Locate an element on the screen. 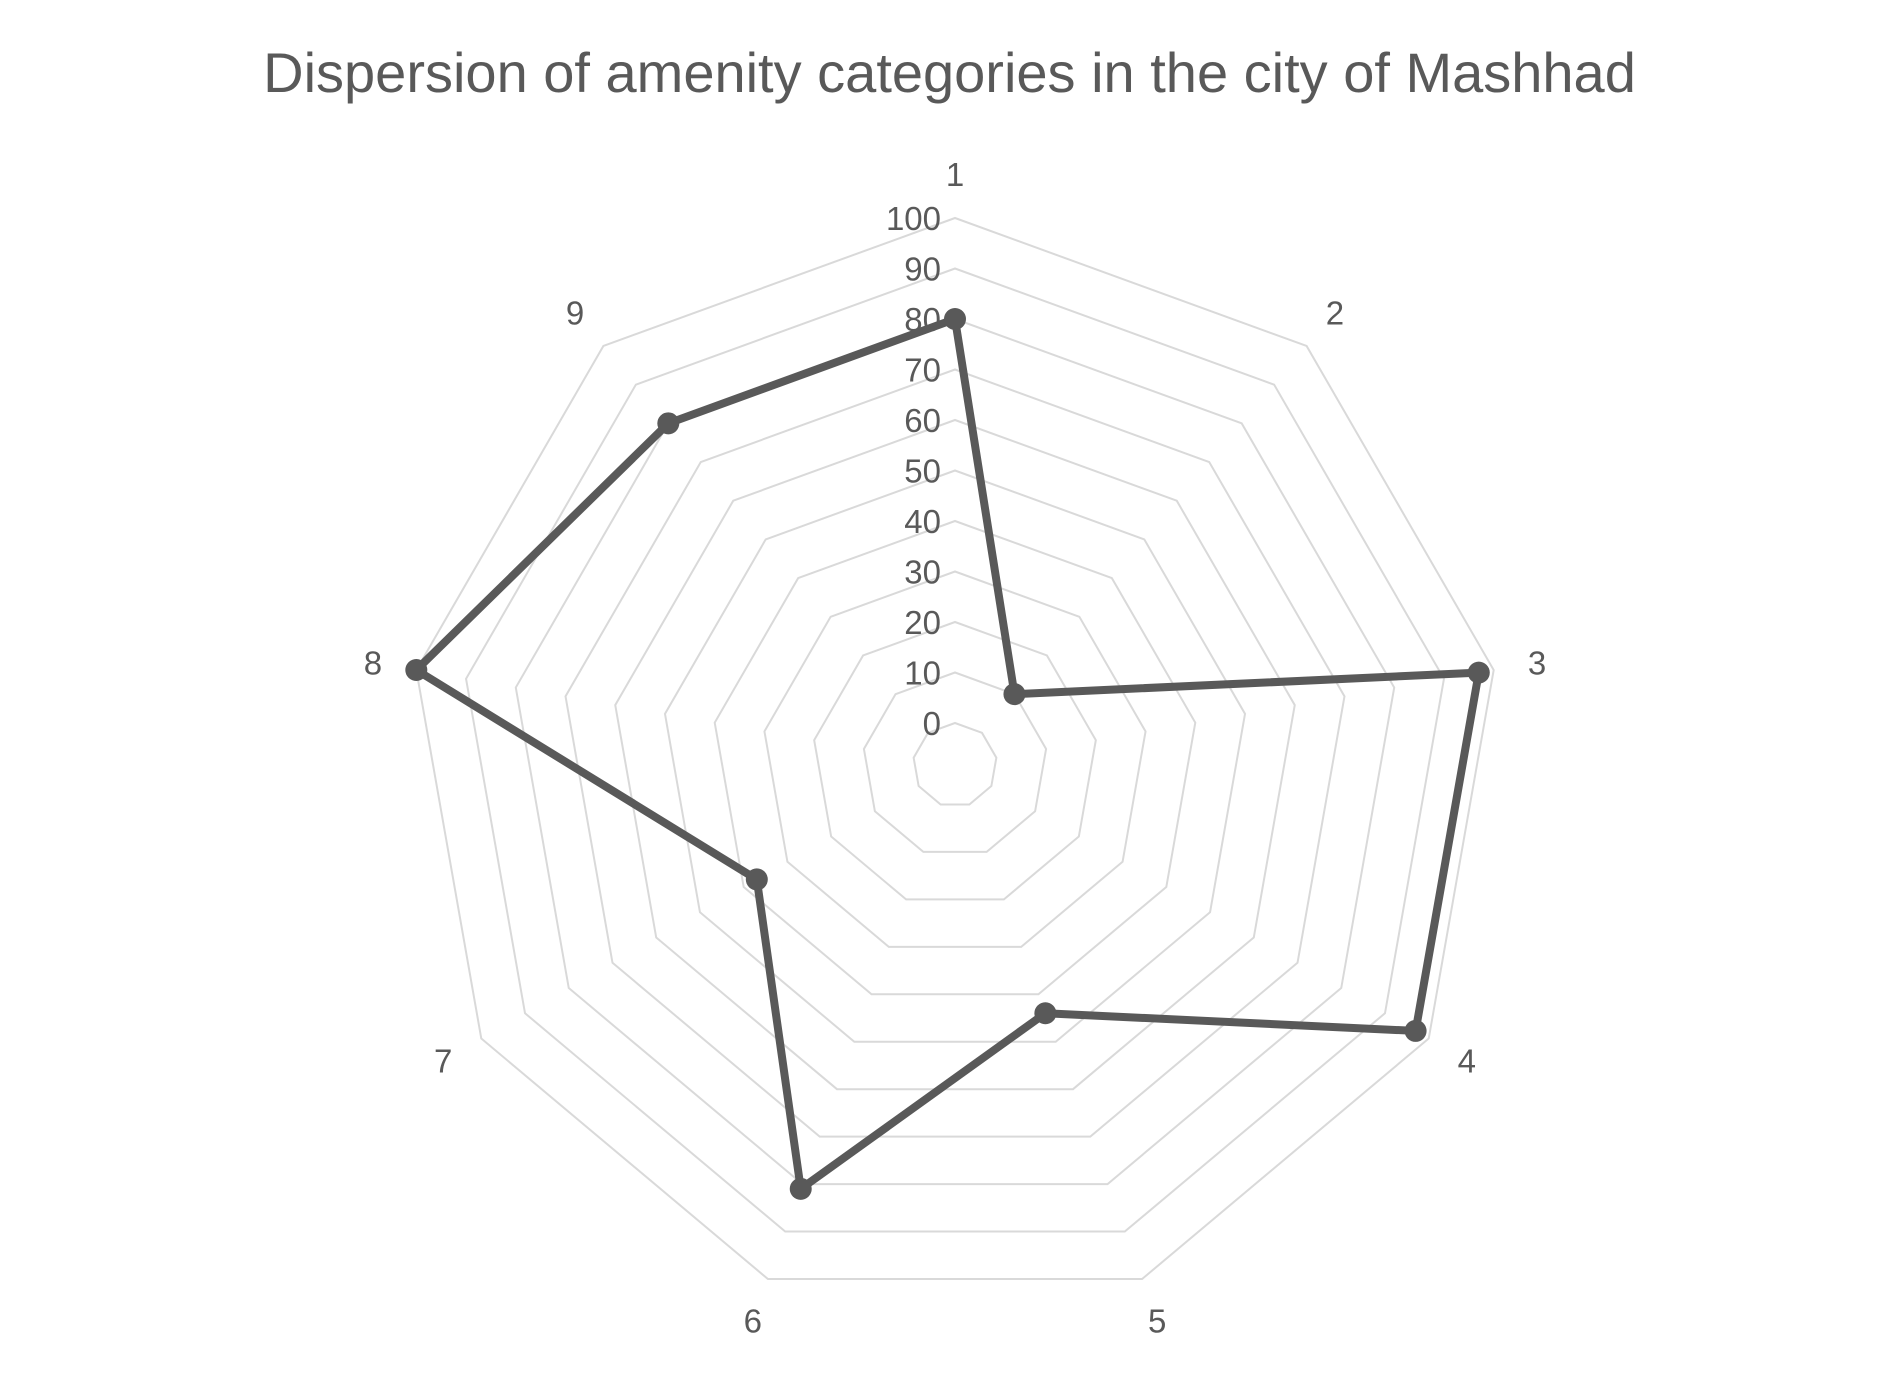 This screenshot has height=1386, width=1899. radial-tick-label: 100 is located at coordinates (913, 218).